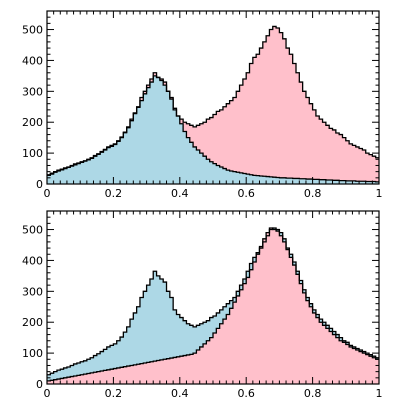 This screenshot has width=400, height=400. What do you see at coordinates (32, 91) in the screenshot?
I see `top-y-tick-label: 300` at bounding box center [32, 91].